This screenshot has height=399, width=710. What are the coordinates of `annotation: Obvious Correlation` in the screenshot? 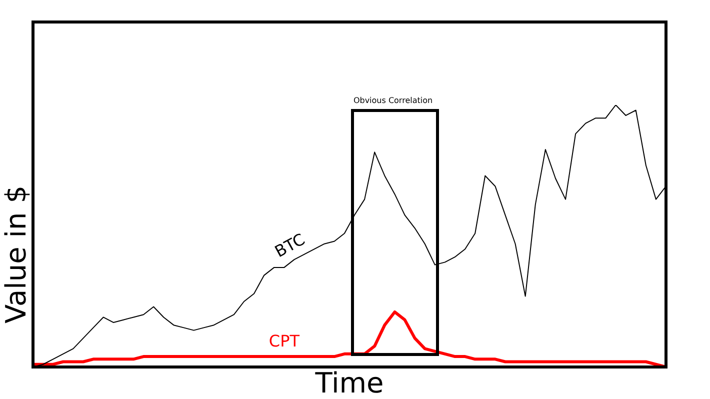 It's located at (393, 101).